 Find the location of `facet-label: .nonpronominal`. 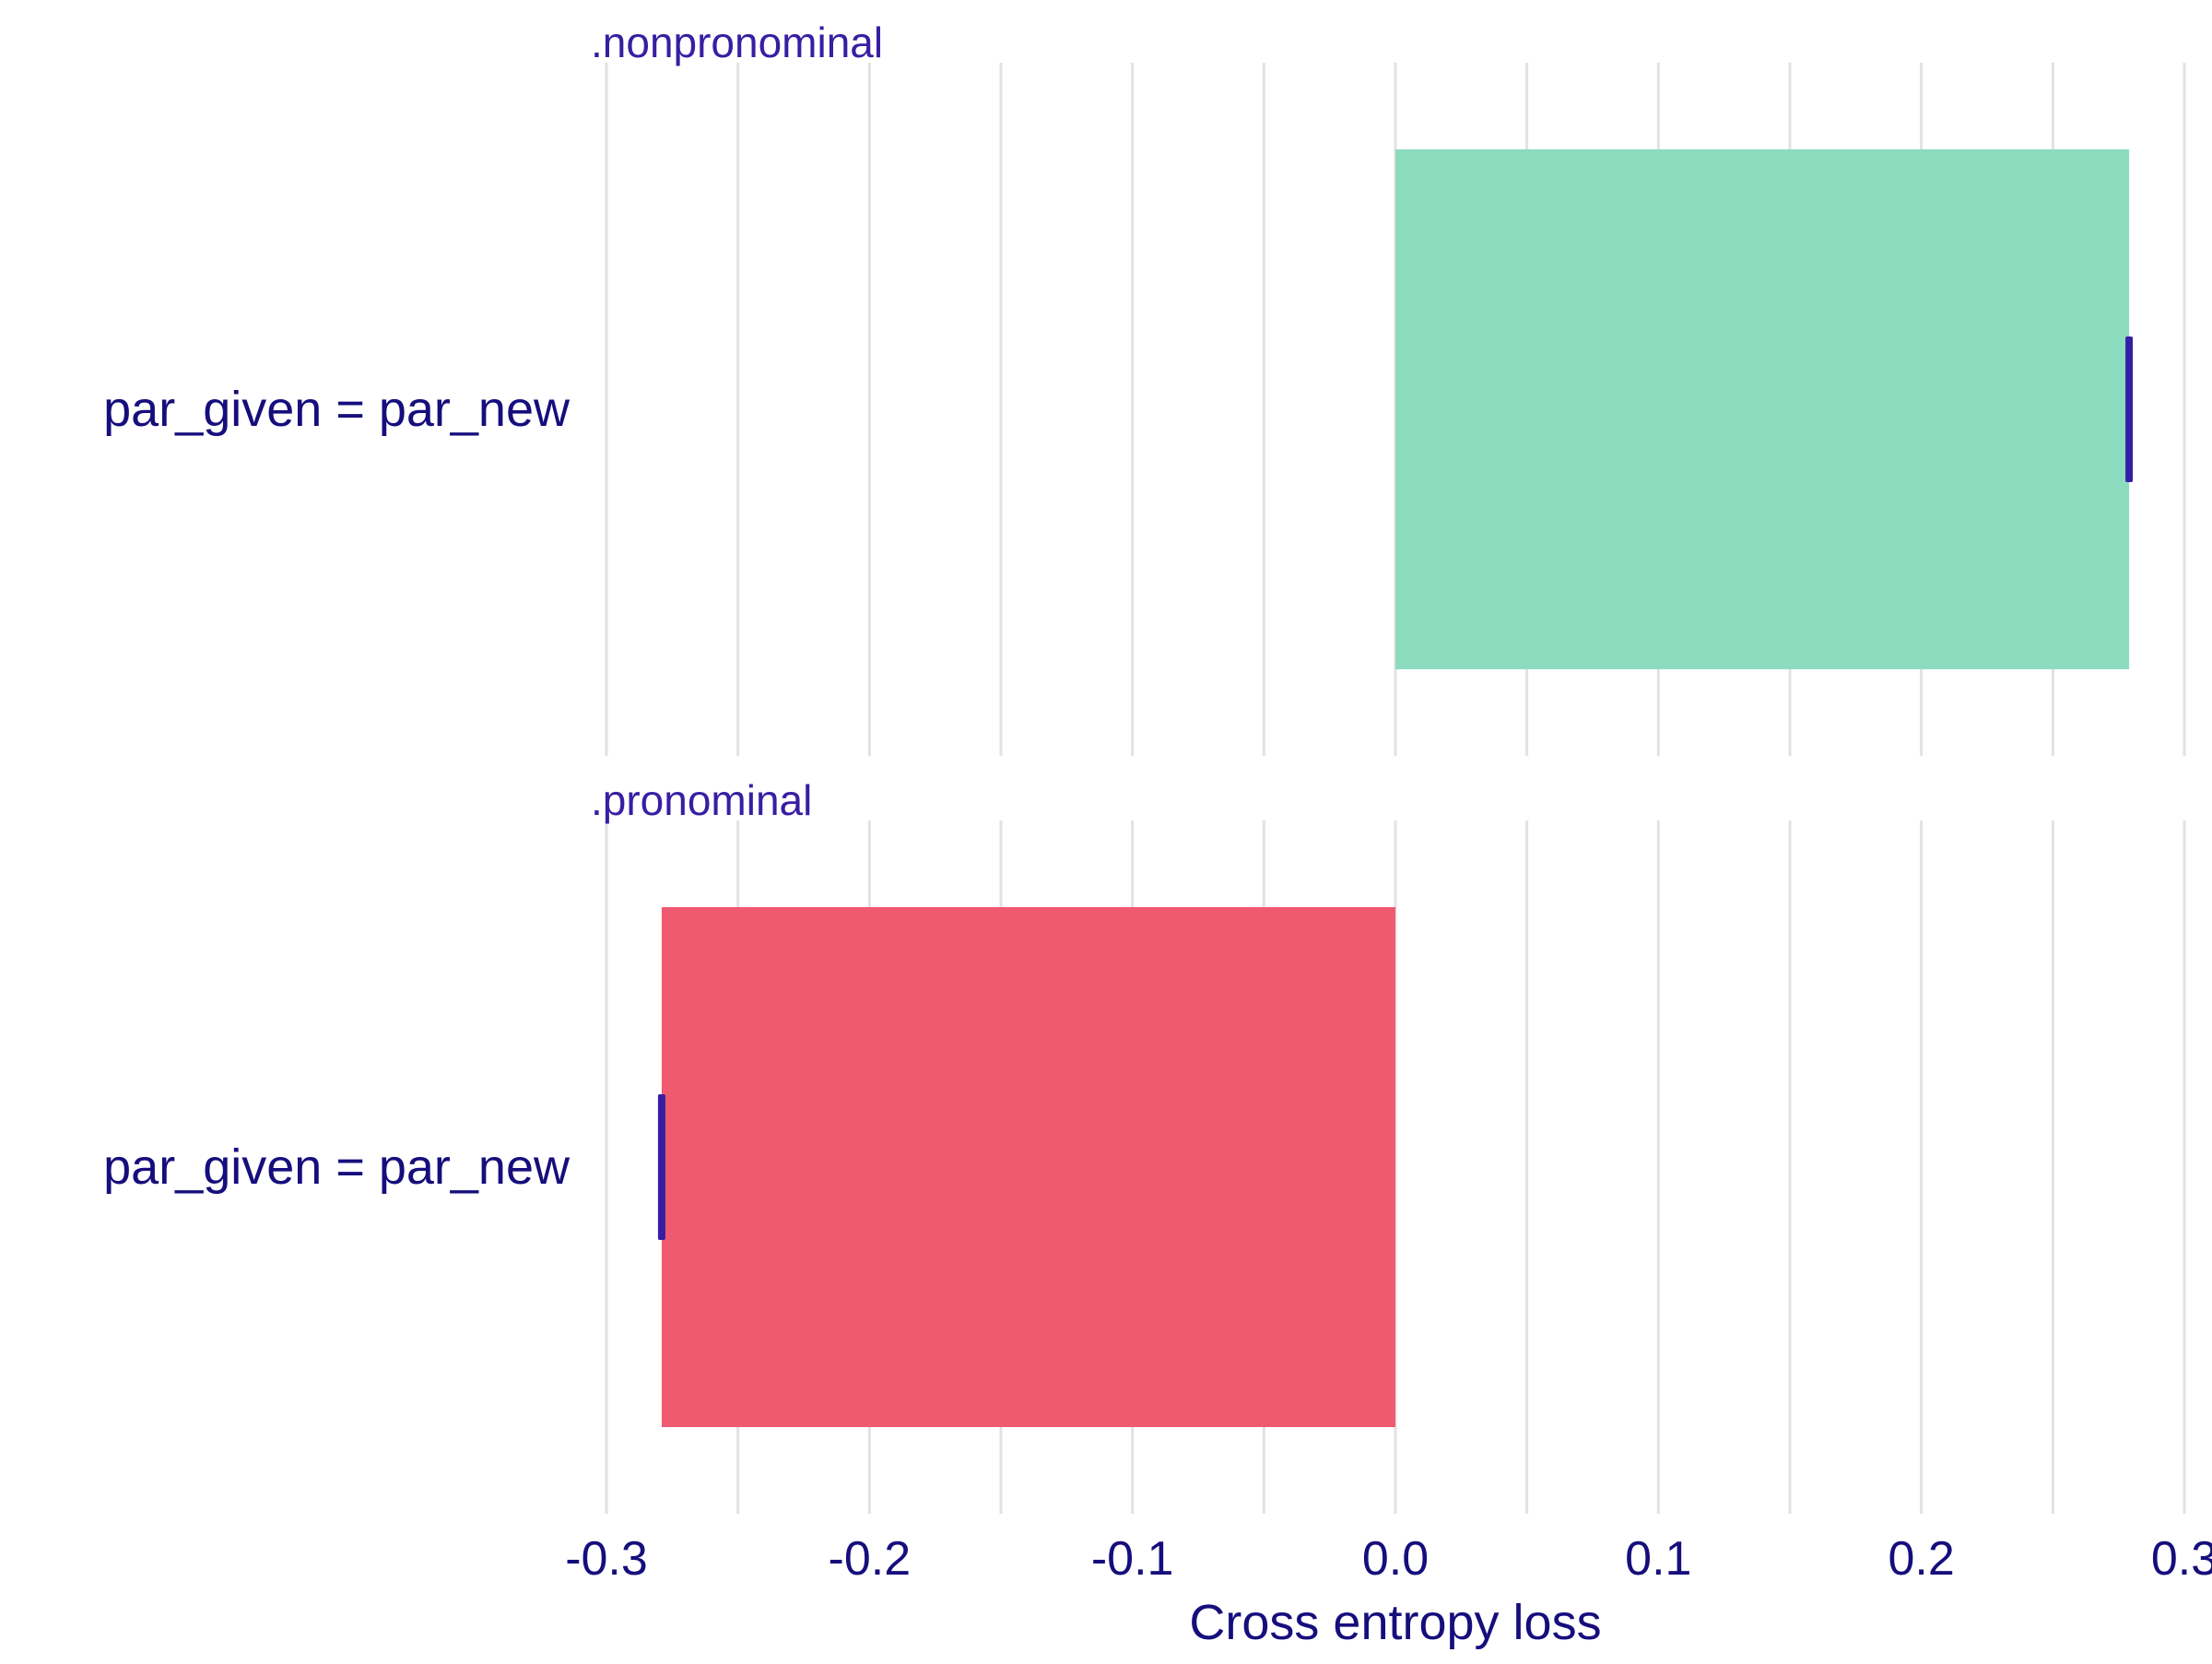

facet-label: .nonpronominal is located at coordinates (737, 42).